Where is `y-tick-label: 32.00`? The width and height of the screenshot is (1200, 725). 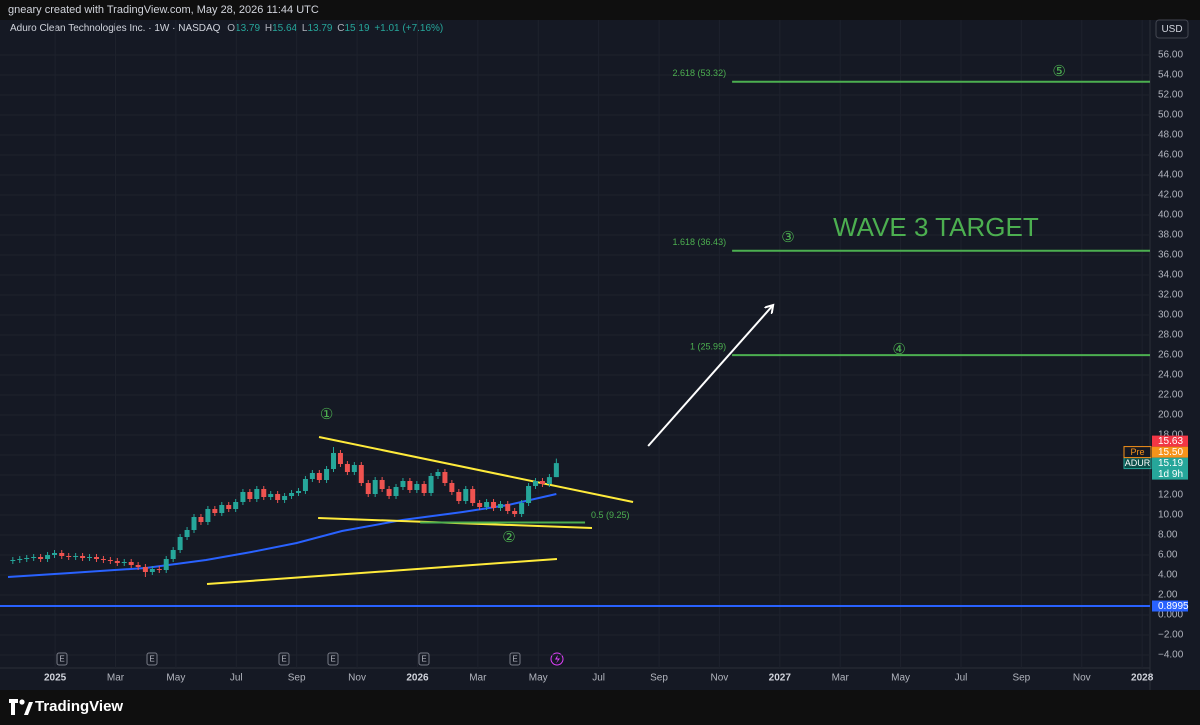 y-tick-label: 32.00 is located at coordinates (1170, 295).